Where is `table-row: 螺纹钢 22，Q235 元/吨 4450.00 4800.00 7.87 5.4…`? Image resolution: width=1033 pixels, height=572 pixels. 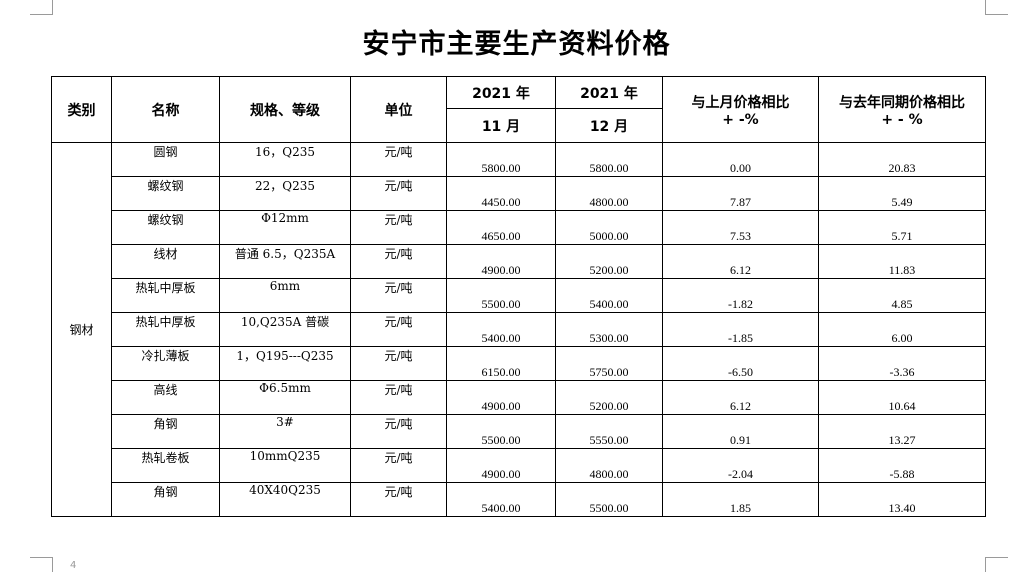 table-row: 螺纹钢 22，Q235 元/吨 4450.00 4800.00 7.87 5.4… is located at coordinates (519, 193).